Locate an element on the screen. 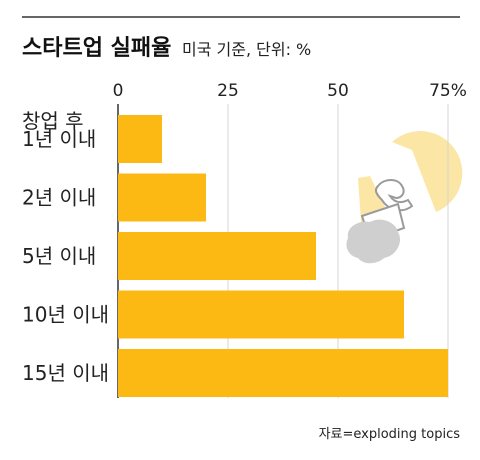  category-label: 2년 이내 is located at coordinates (59, 198).